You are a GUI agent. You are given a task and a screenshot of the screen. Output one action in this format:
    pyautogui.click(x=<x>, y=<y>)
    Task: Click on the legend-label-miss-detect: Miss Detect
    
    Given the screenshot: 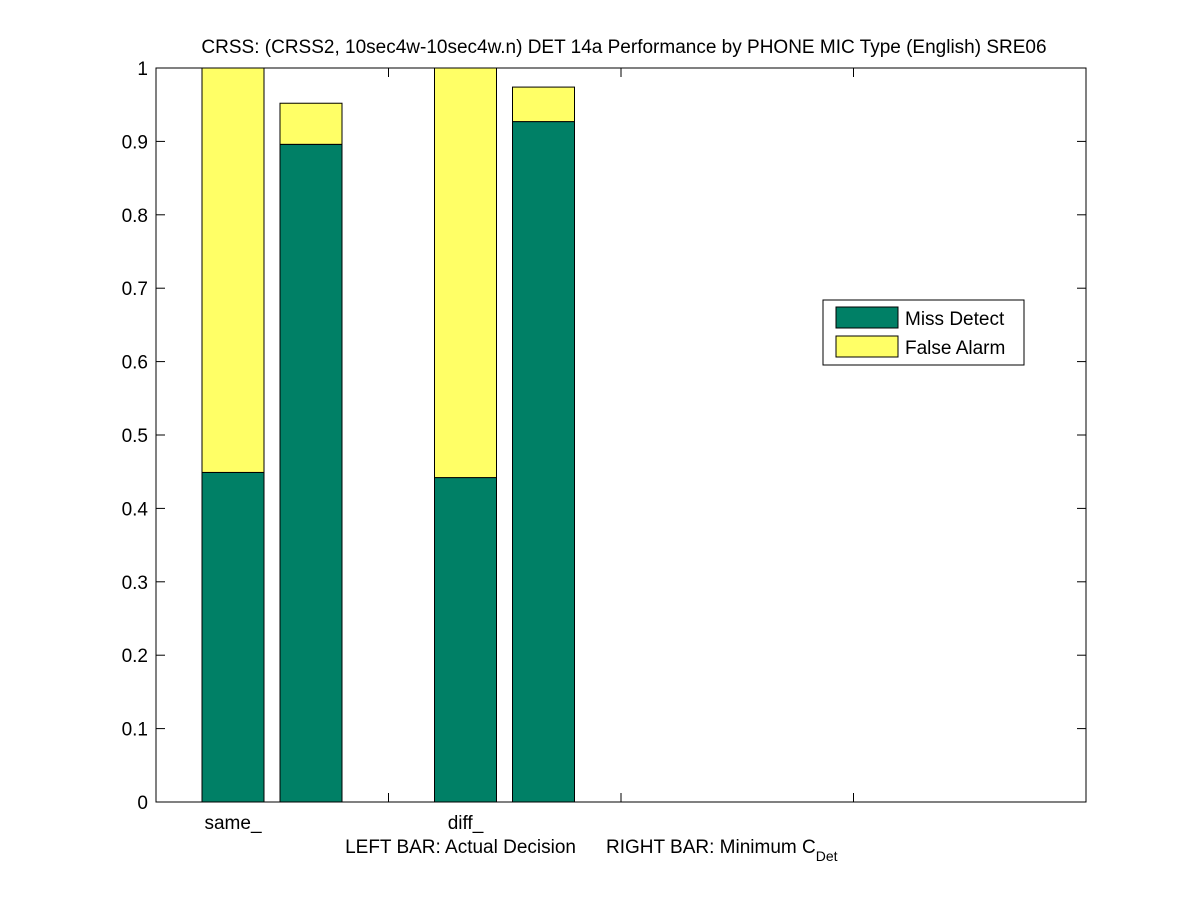 What is the action you would take?
    pyautogui.click(x=955, y=319)
    